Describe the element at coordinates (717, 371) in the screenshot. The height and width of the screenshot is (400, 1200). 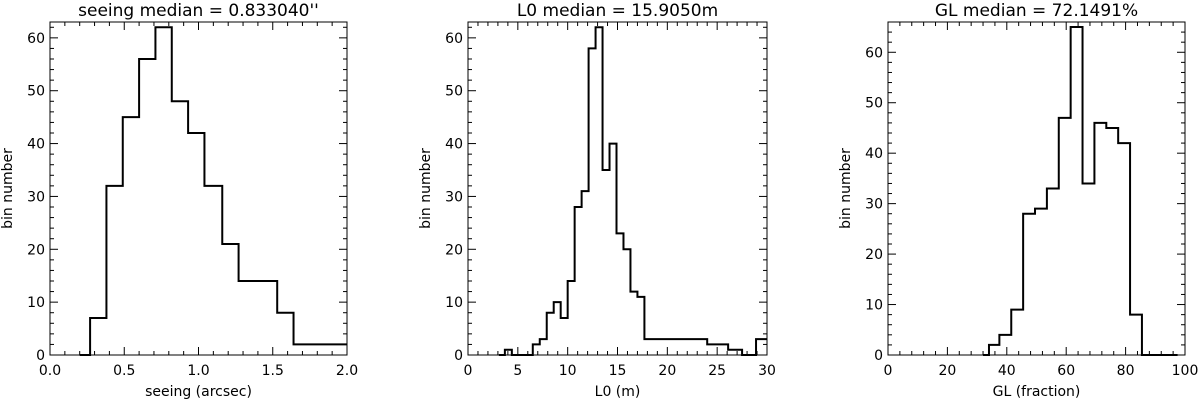
I see `x-tick-label: 25` at that location.